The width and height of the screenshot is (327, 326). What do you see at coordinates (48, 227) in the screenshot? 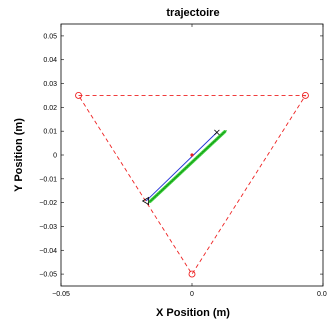
I see `y-tick-label: −0.03` at bounding box center [48, 227].